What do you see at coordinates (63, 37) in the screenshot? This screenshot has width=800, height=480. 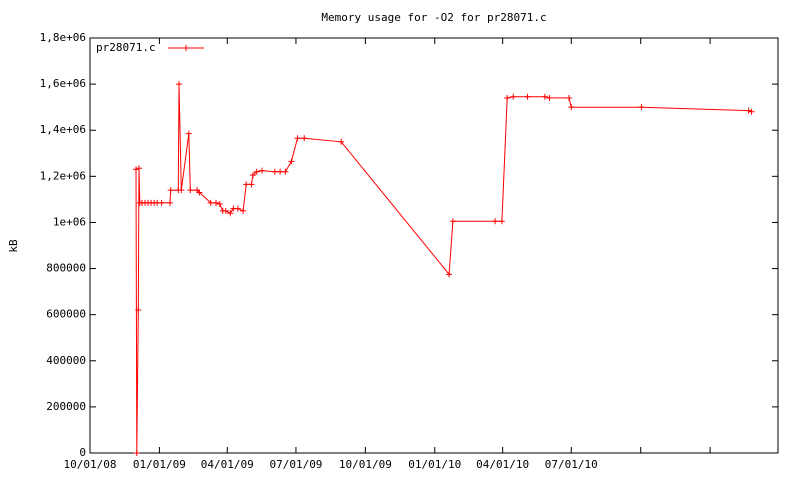 I see `y-tick-label: 1,8e+06` at bounding box center [63, 37].